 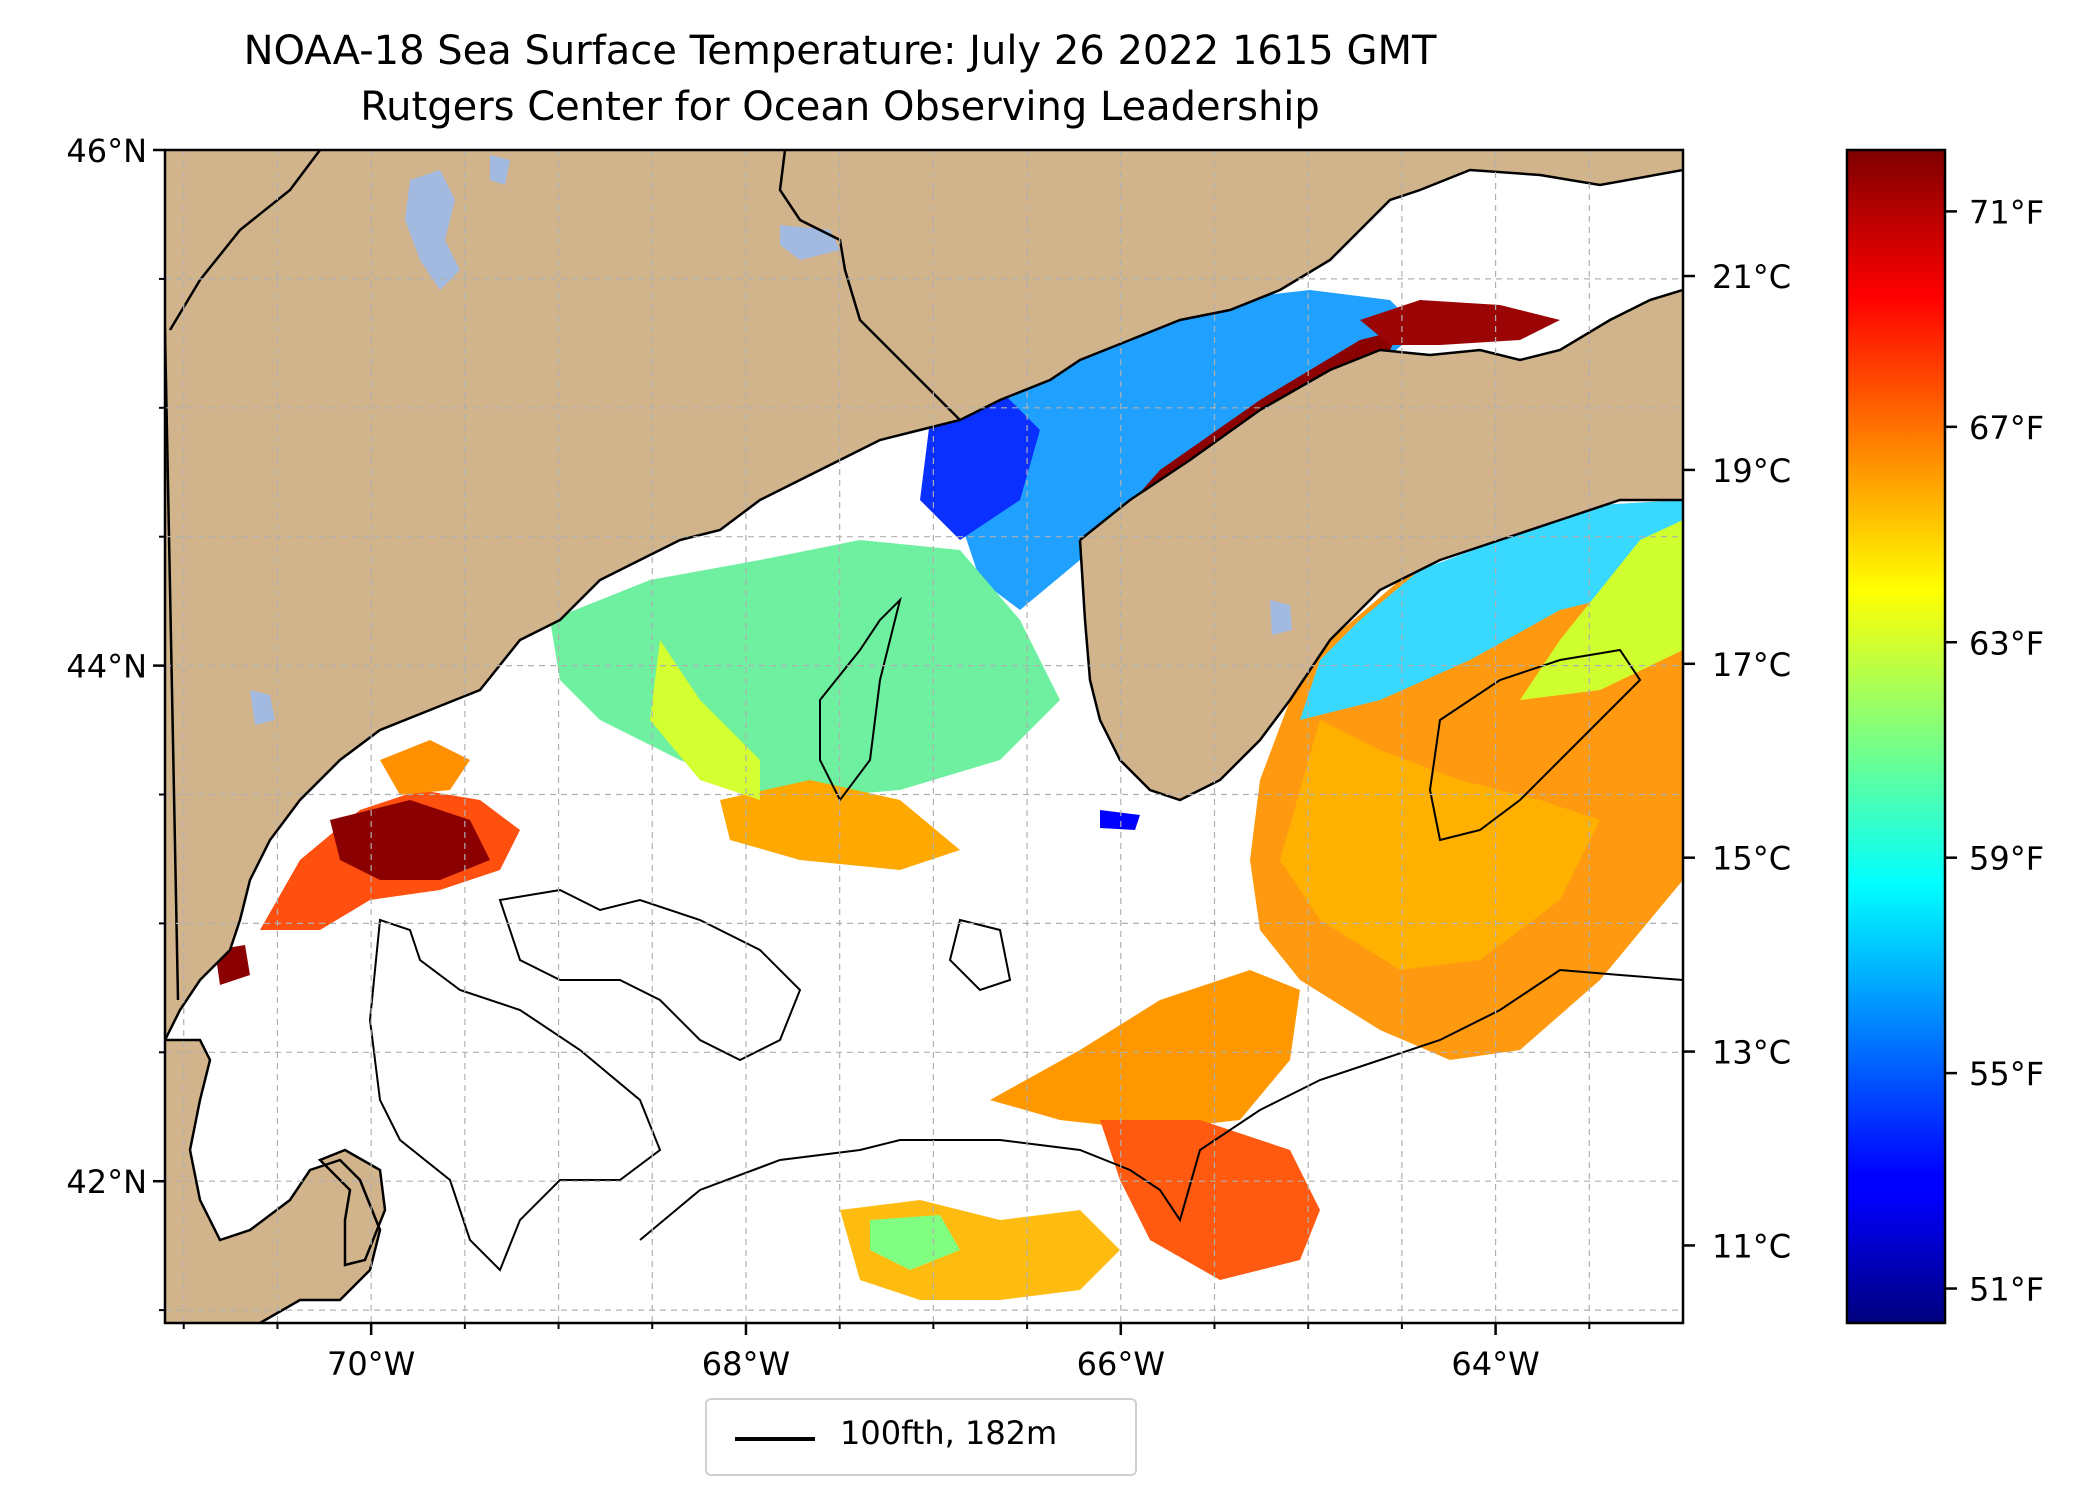 What do you see at coordinates (869, 285) in the screenshot?
I see `border-maine-new-brunswick` at bounding box center [869, 285].